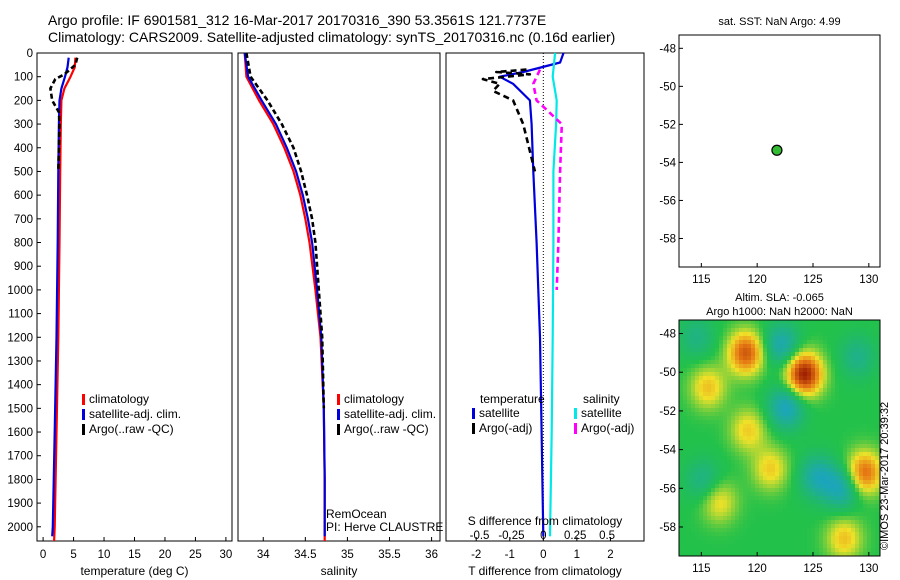 The width and height of the screenshot is (900, 580). I want to click on imos-credit: ©IMOS 23-Mar-2017 20:39:32, so click(885, 476).